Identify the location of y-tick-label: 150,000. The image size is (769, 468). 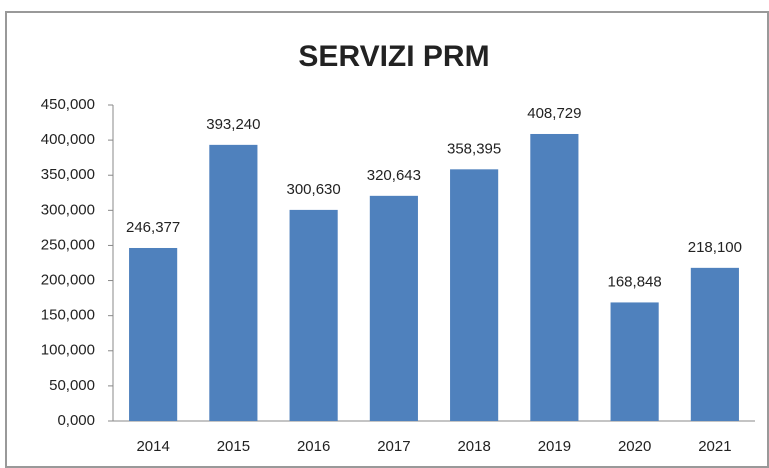
(68, 315).